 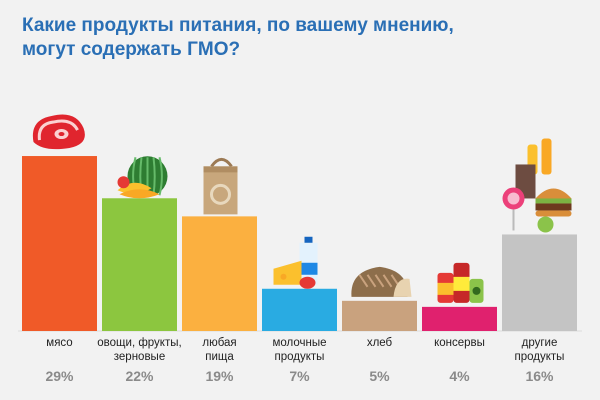 I want to click on grocery-bag-icon, so click(x=220, y=186).